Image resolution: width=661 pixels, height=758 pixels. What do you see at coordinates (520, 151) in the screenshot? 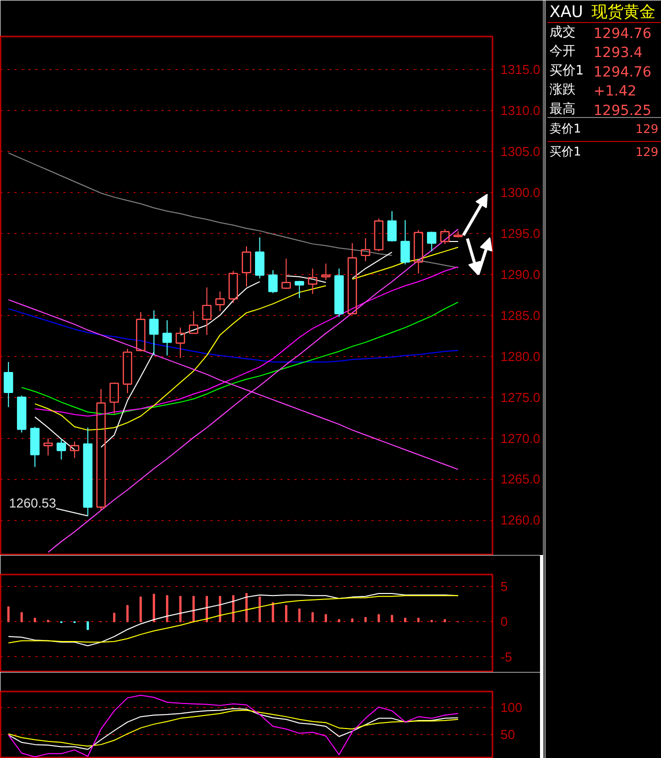
I see `y-tick-label: 1305.0` at bounding box center [520, 151].